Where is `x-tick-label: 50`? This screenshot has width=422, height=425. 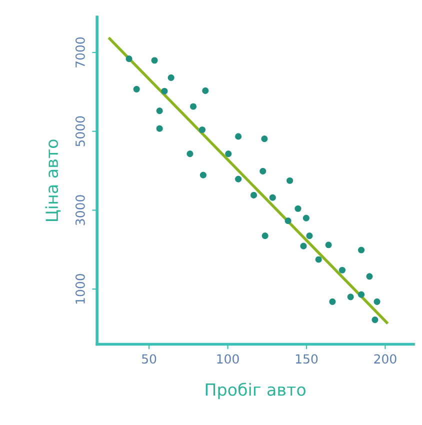
x-tick-label: 50 is located at coordinates (149, 359).